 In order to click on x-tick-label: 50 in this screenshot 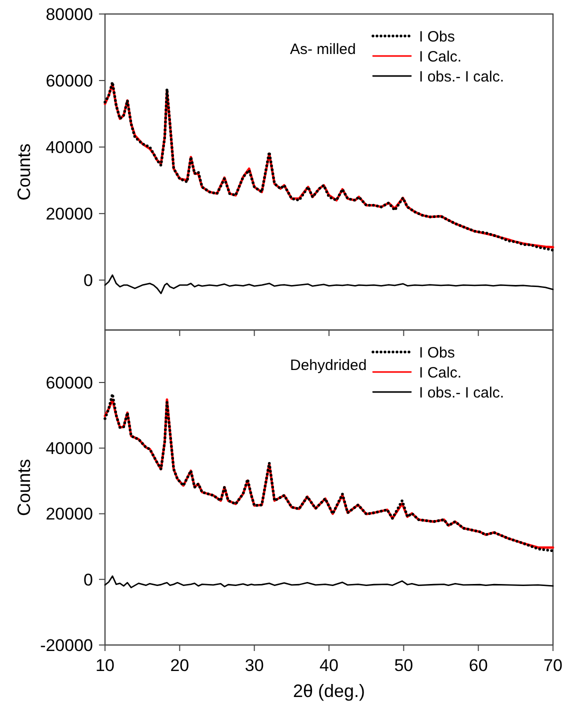, I will do `click(404, 665)`.